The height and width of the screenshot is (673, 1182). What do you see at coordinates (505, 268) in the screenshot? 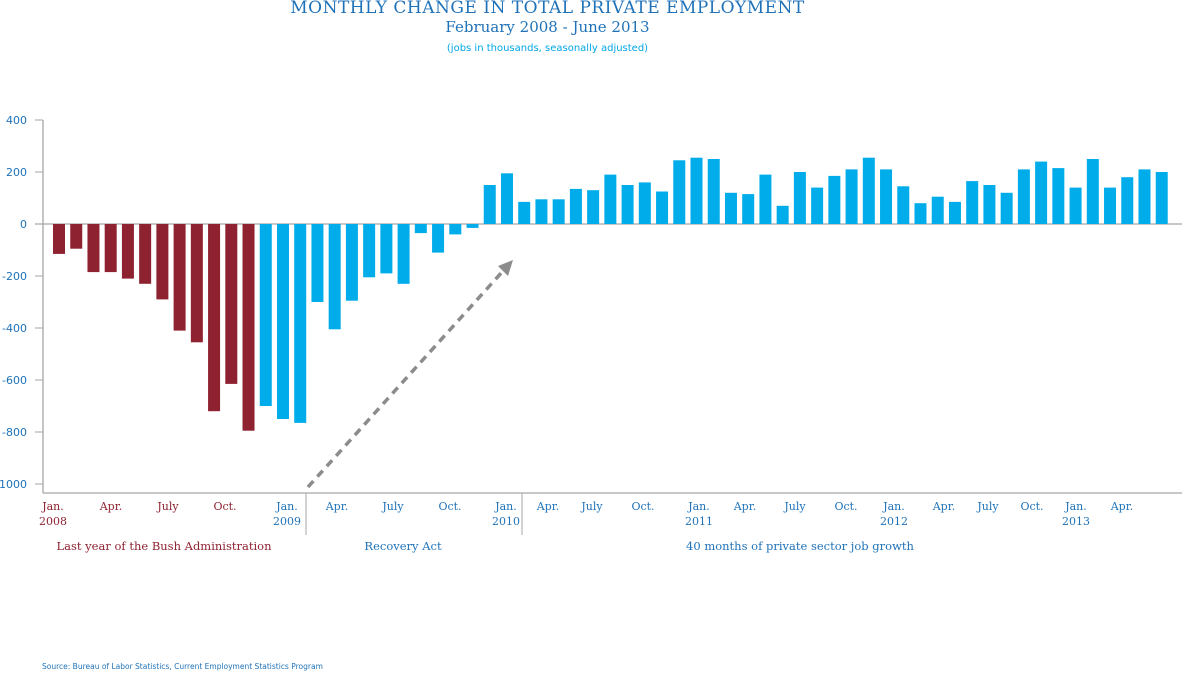
I see `trend-arrow-head-icon` at bounding box center [505, 268].